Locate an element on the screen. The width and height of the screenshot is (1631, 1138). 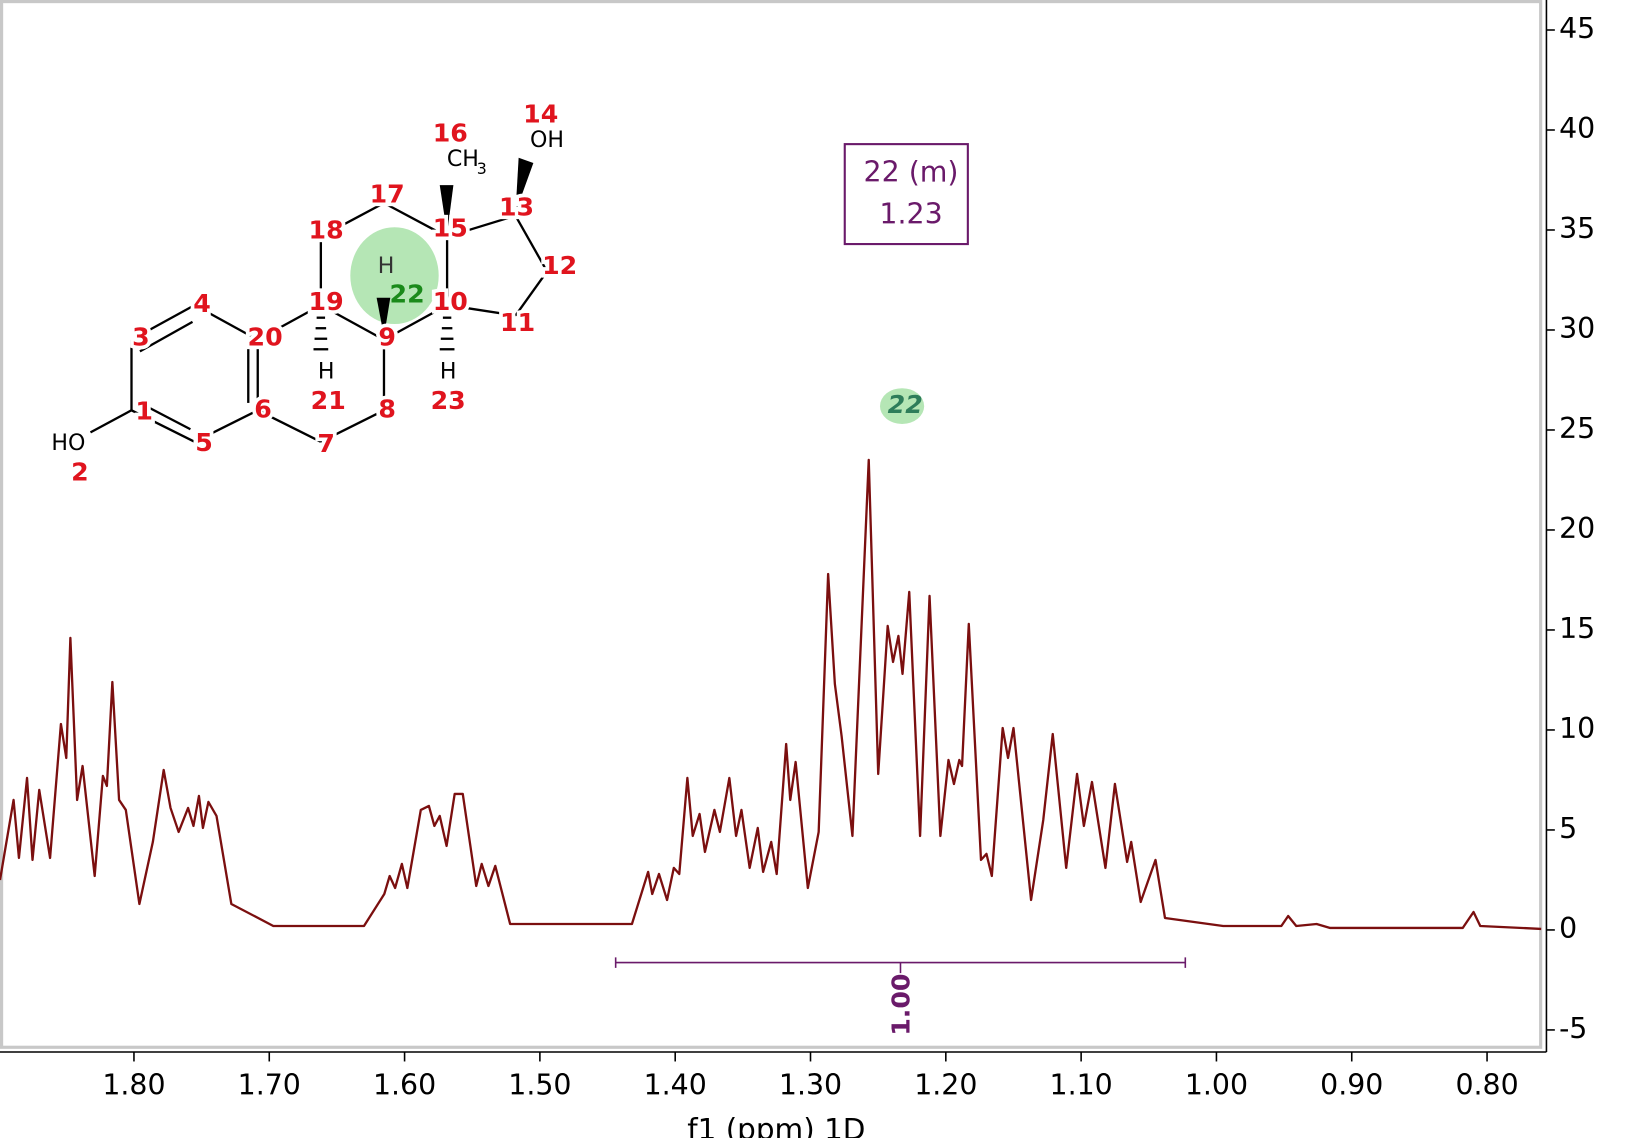
atom-number: 19 is located at coordinates (326, 301).